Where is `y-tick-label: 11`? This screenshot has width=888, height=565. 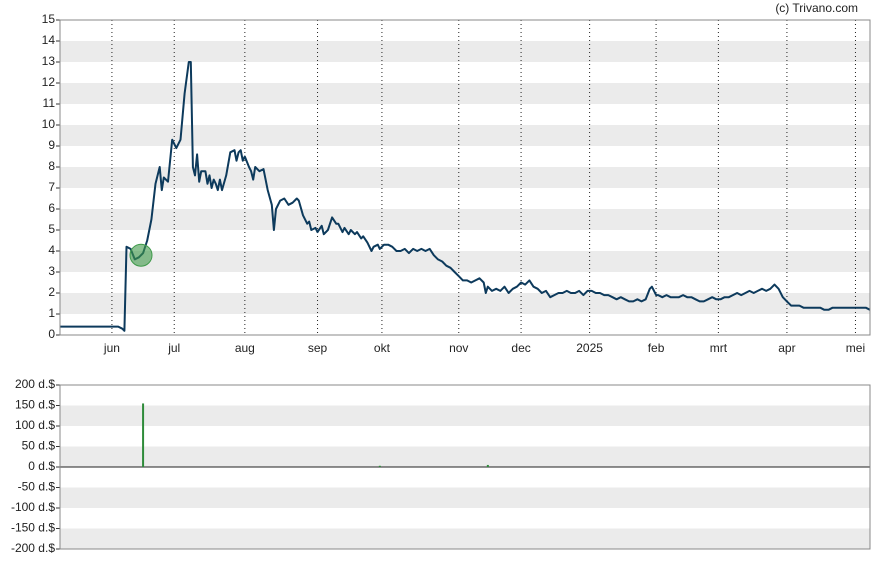 y-tick-label: 11 is located at coordinates (49, 103).